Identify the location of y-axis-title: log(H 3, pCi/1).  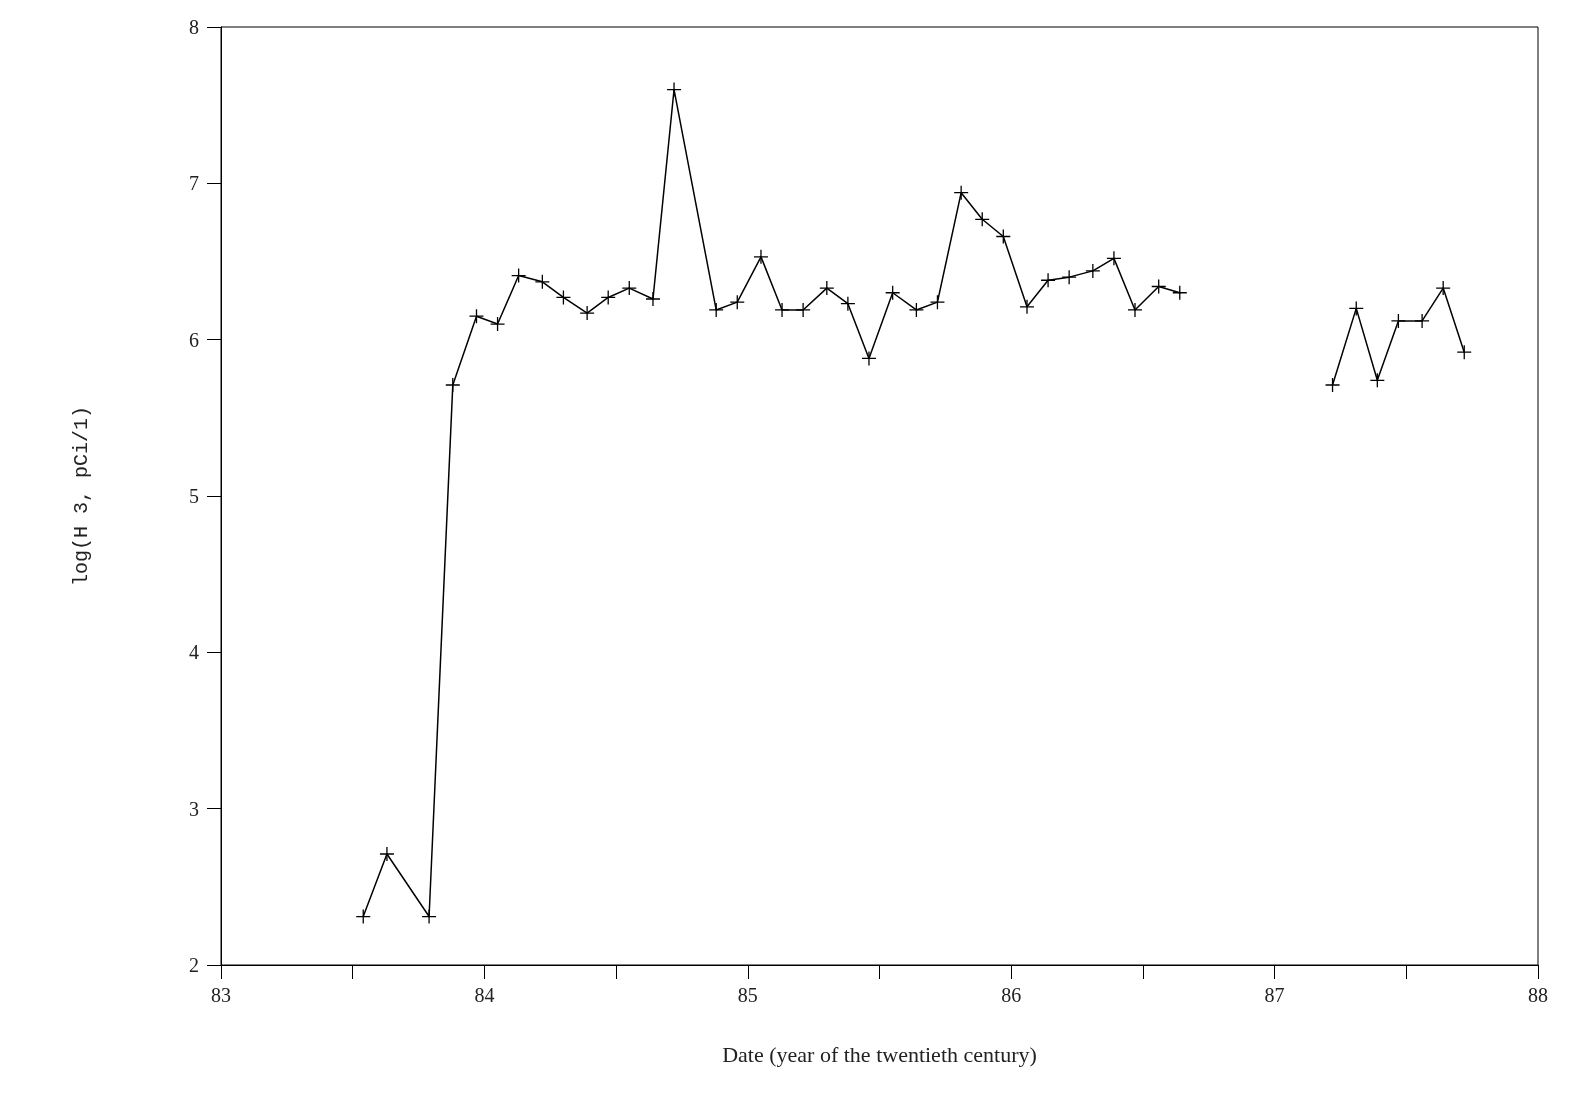
(81, 496).